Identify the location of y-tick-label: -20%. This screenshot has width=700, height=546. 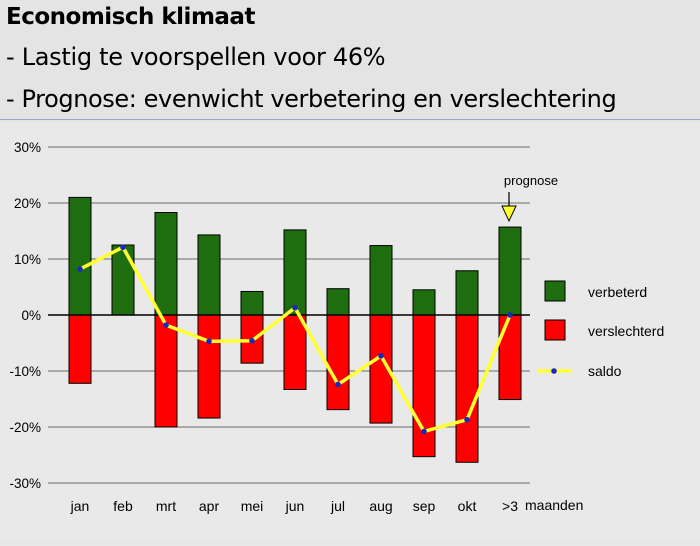
(25, 427).